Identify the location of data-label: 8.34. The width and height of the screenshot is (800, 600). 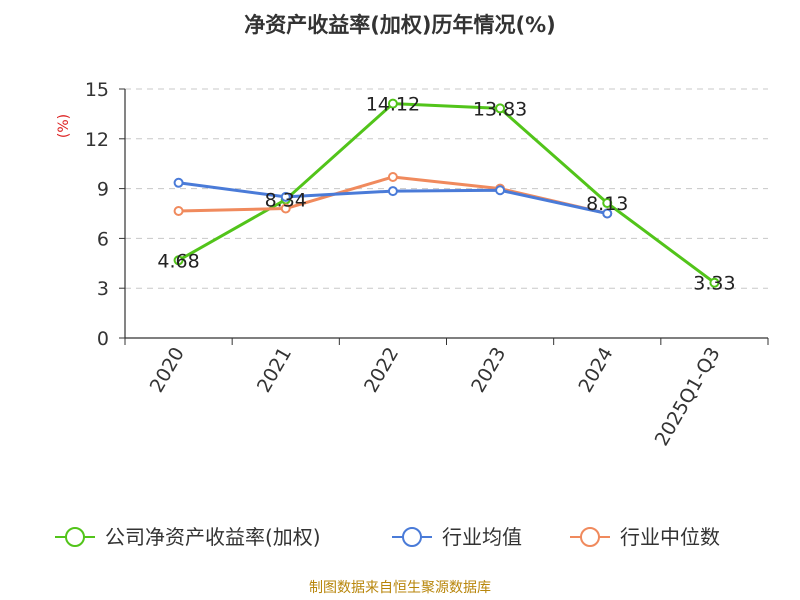
(286, 201).